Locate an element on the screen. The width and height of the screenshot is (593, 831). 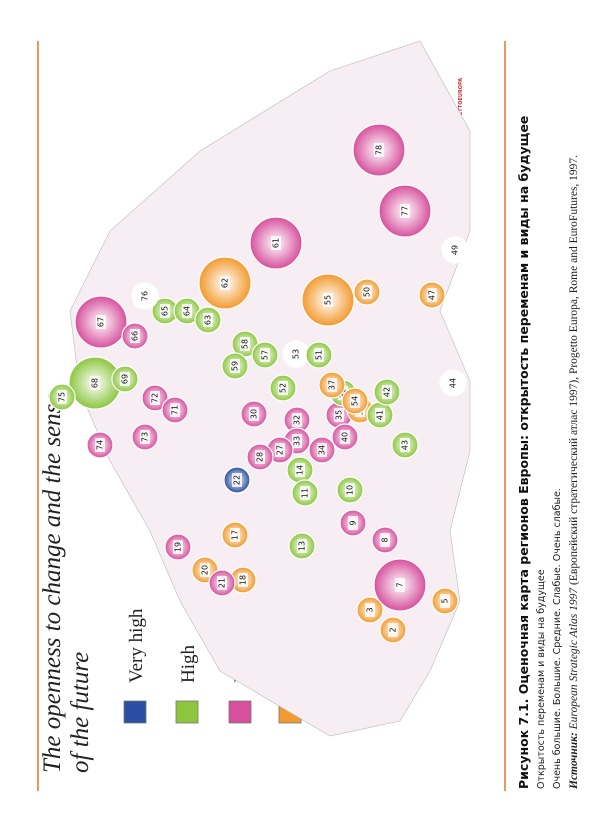
region-label: 73 is located at coordinates (145, 437).